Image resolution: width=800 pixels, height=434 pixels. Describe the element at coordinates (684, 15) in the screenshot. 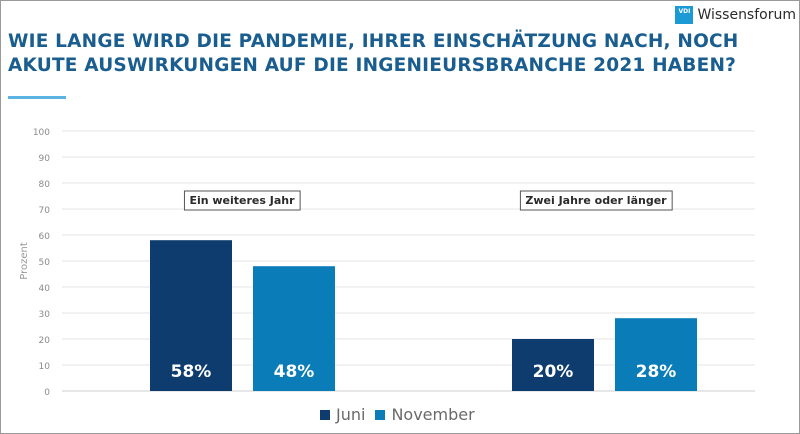

I see `vdi-badge: VDI` at that location.